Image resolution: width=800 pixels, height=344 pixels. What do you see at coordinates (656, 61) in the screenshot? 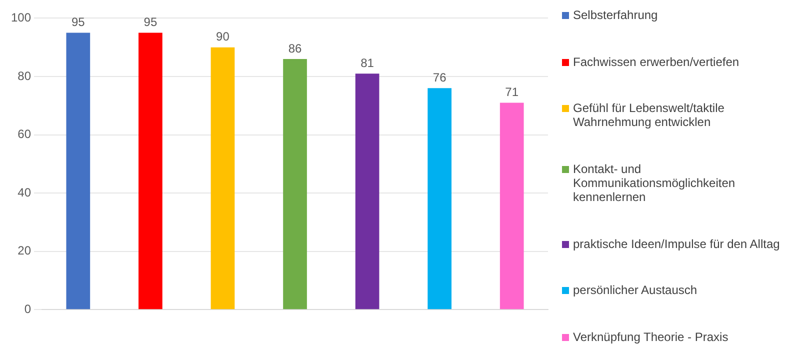
I see `legend-label: Fachwissen erwerben/vertiefen` at bounding box center [656, 61].